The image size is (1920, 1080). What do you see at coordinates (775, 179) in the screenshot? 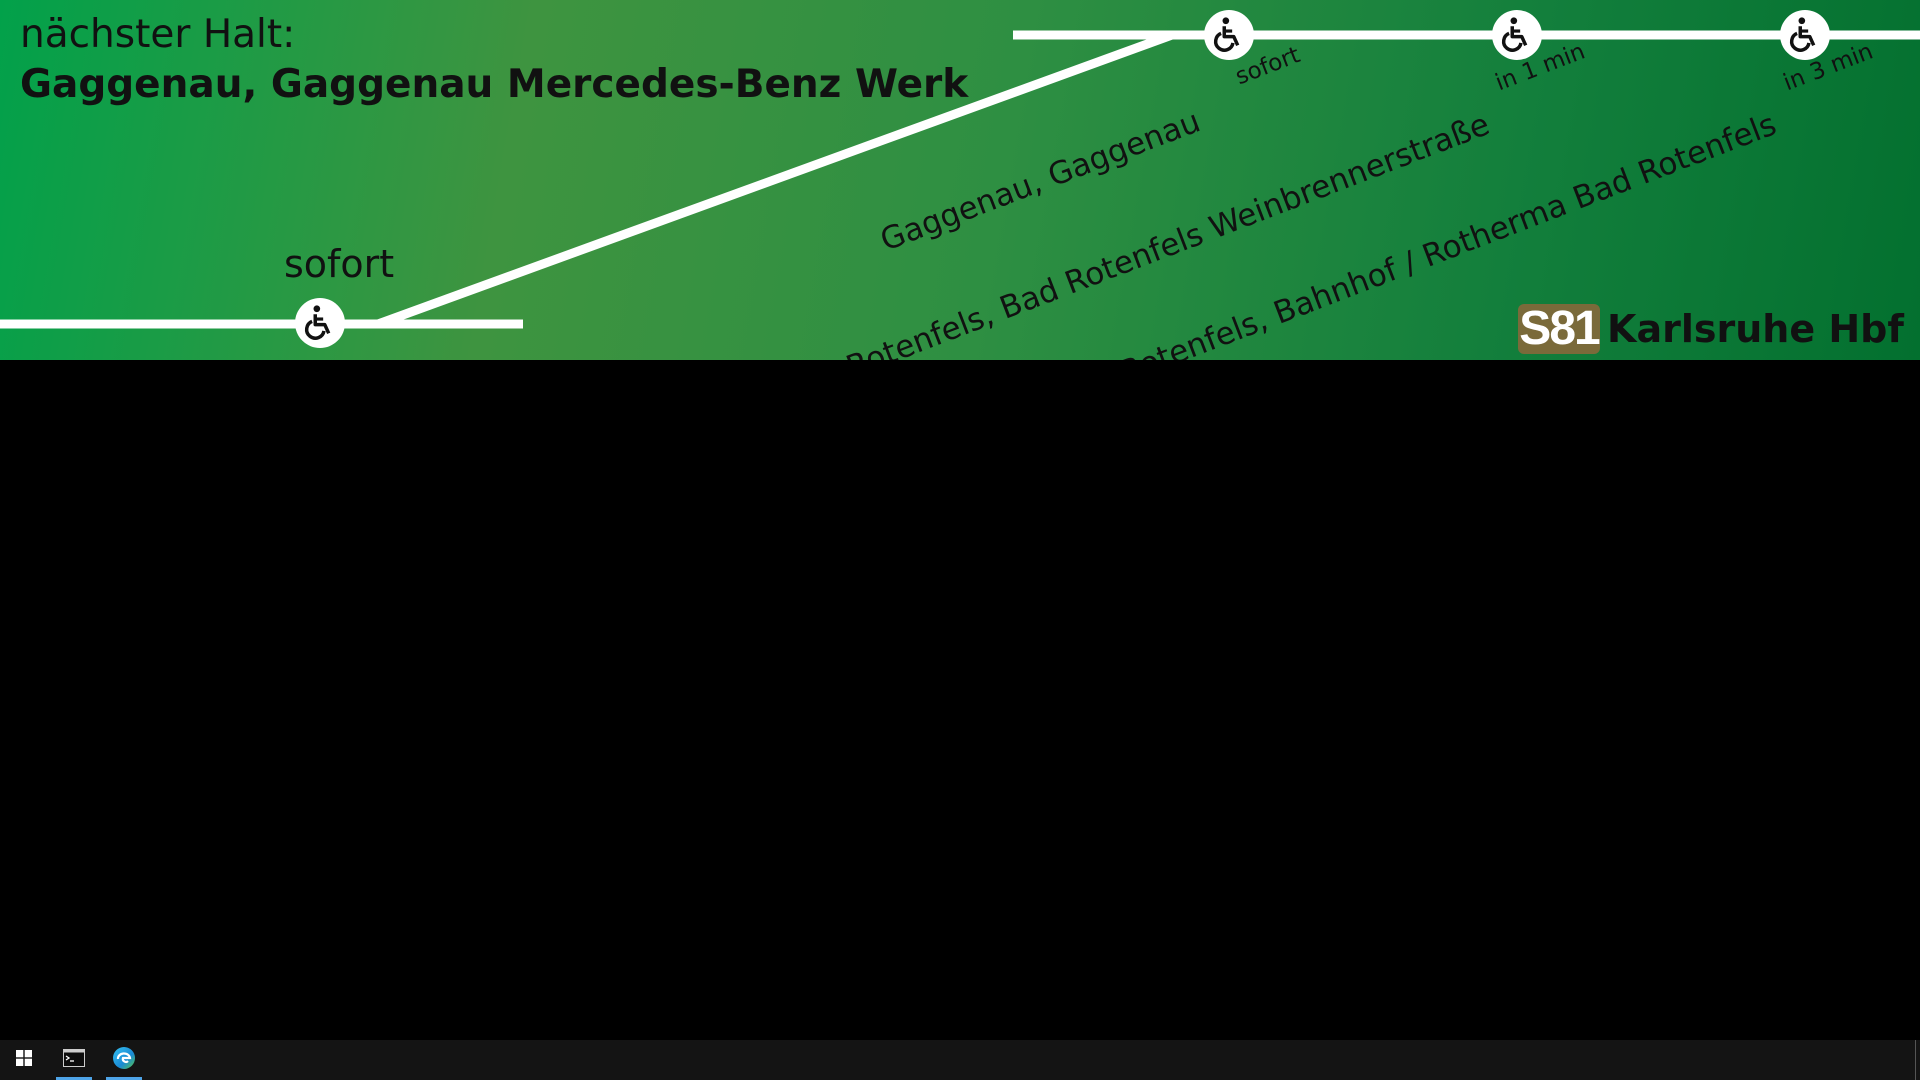
I see `route-line-connector` at bounding box center [775, 179].